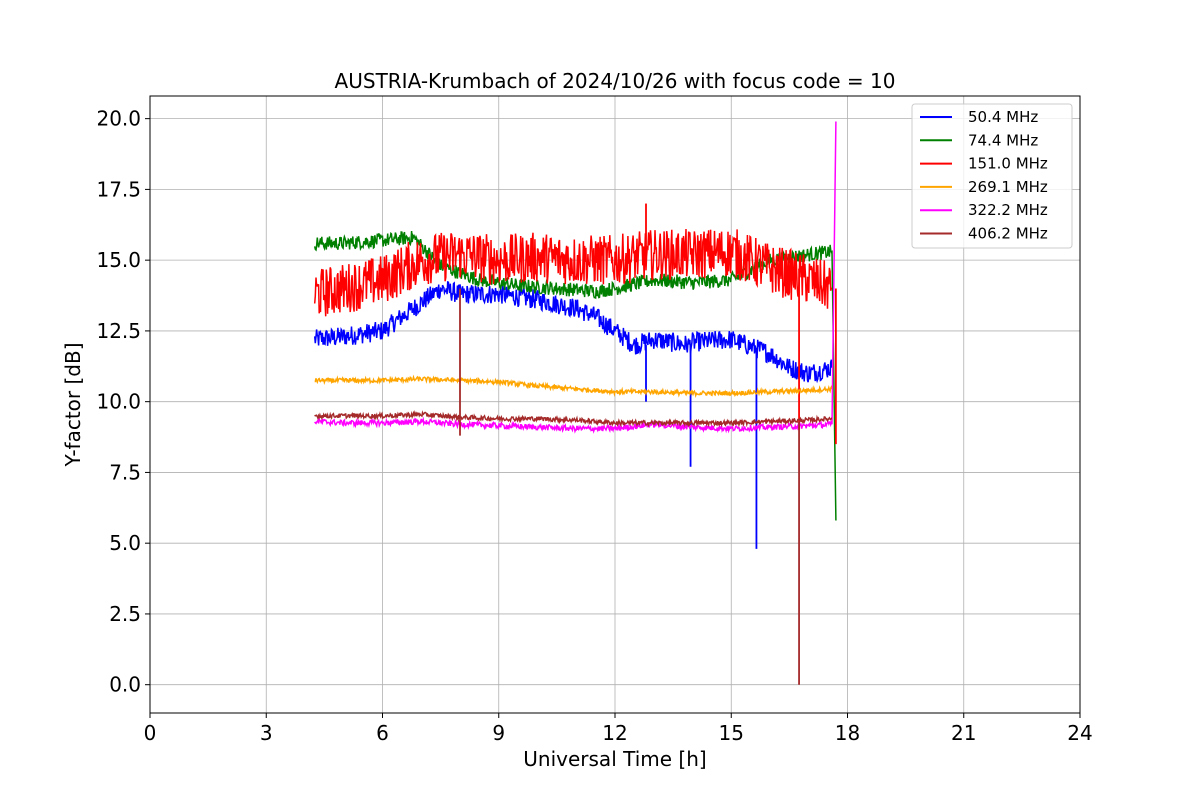  Describe the element at coordinates (118, 402) in the screenshot. I see `y-tick-label: 10.0` at that location.